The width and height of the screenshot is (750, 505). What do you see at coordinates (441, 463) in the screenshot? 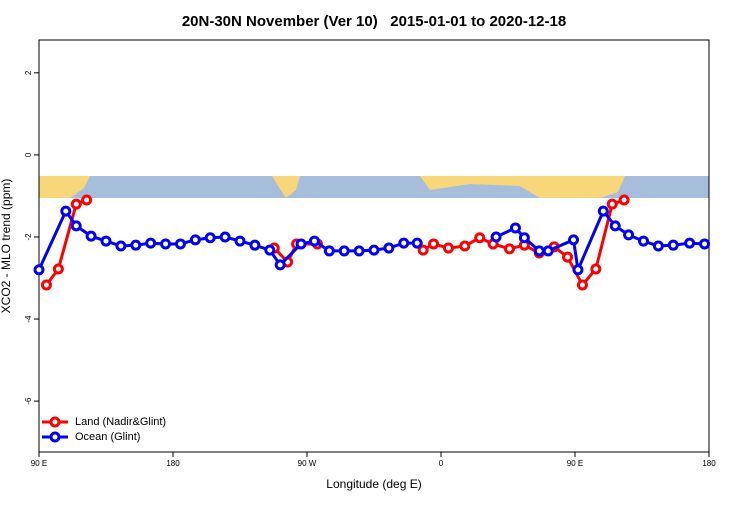
I see `x-tick-label: 0` at bounding box center [441, 463].